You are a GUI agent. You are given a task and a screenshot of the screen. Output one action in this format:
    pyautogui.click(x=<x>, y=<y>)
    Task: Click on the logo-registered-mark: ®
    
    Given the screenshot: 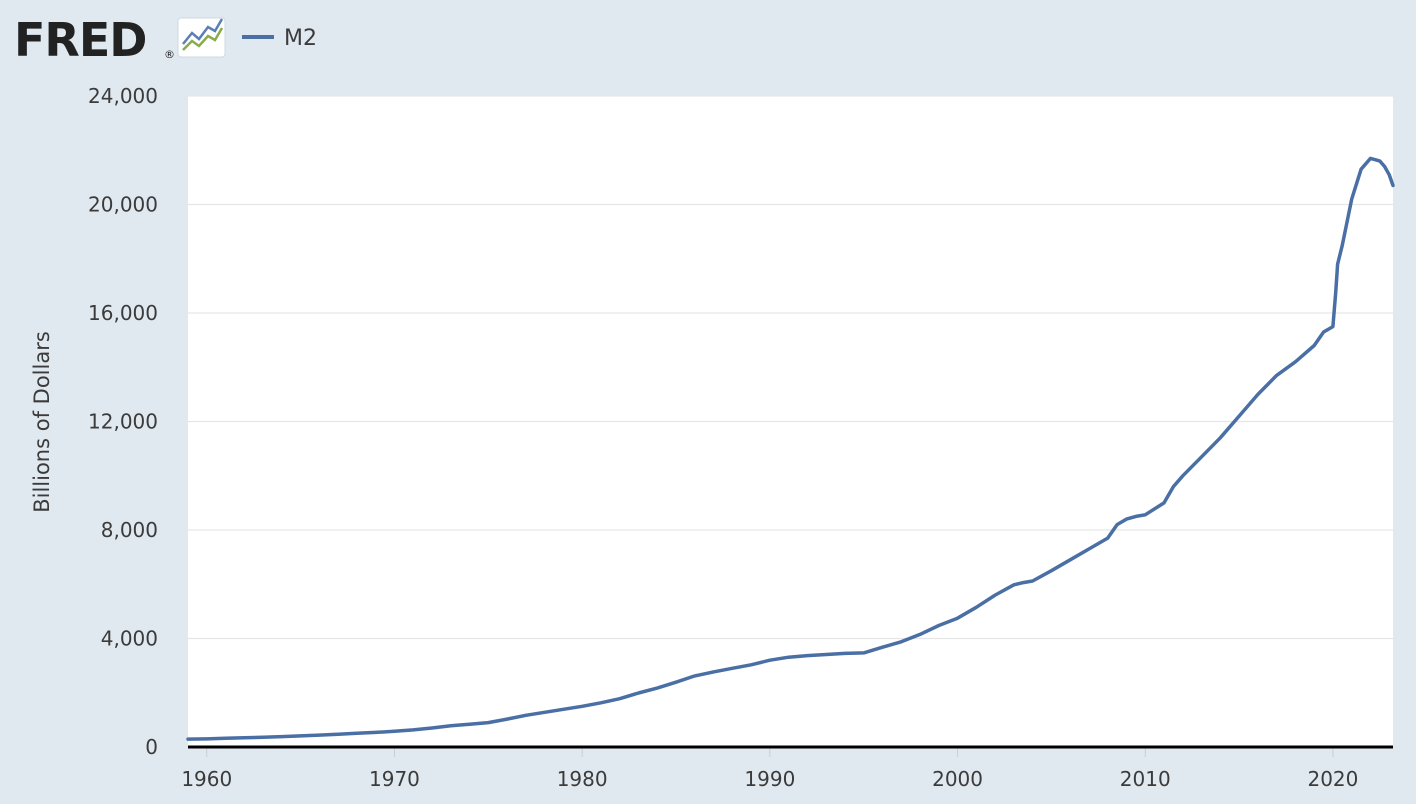 What is the action you would take?
    pyautogui.click(x=169, y=54)
    